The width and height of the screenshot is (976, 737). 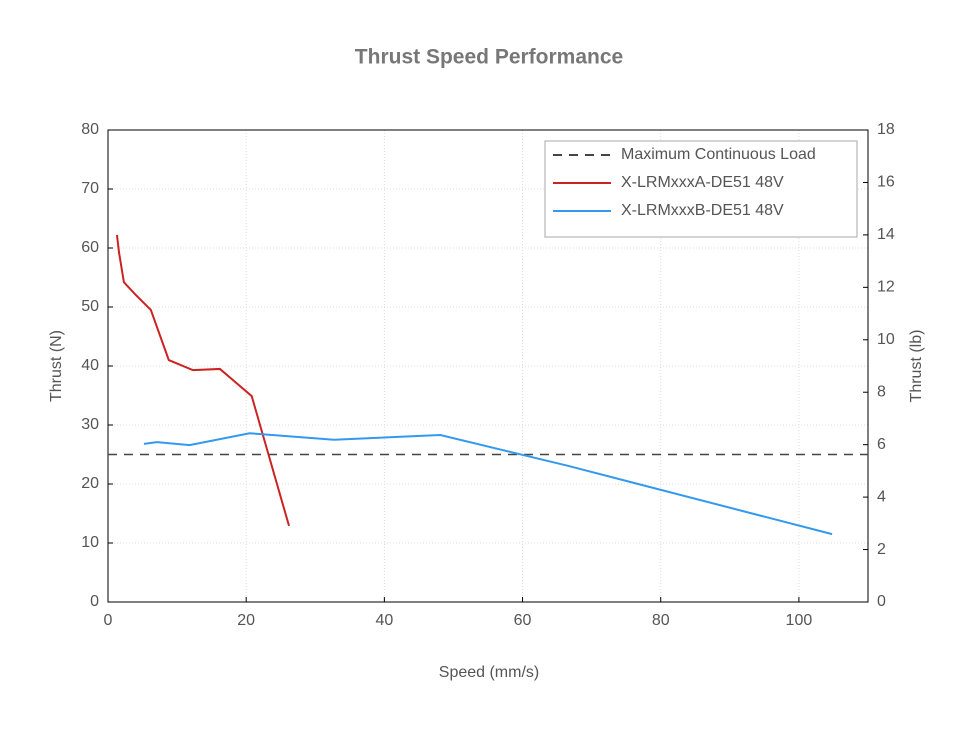 What do you see at coordinates (90, 365) in the screenshot?
I see `y-tick-label: 40` at bounding box center [90, 365].